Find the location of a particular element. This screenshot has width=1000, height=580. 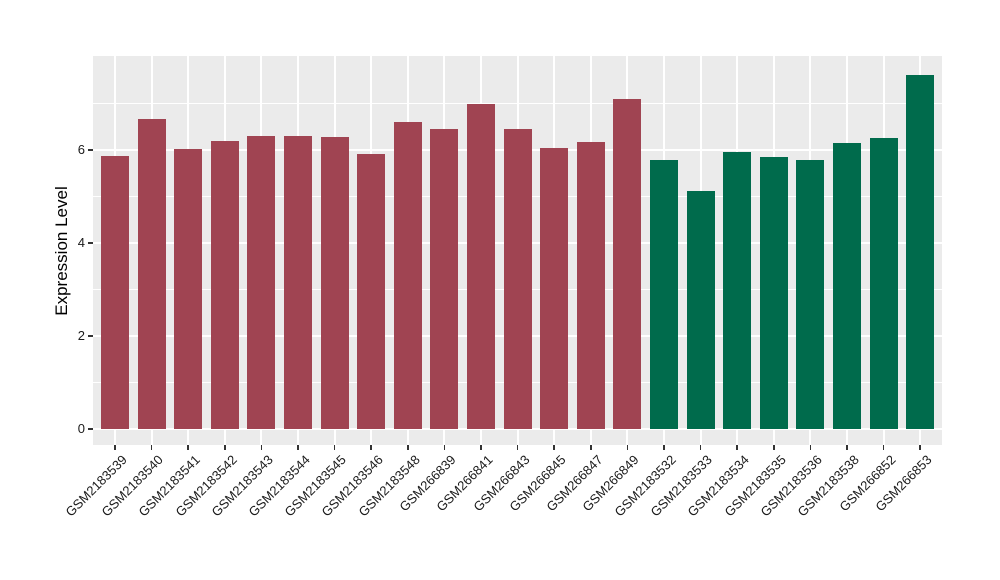

y-tick-label: 4 is located at coordinates (81, 242).